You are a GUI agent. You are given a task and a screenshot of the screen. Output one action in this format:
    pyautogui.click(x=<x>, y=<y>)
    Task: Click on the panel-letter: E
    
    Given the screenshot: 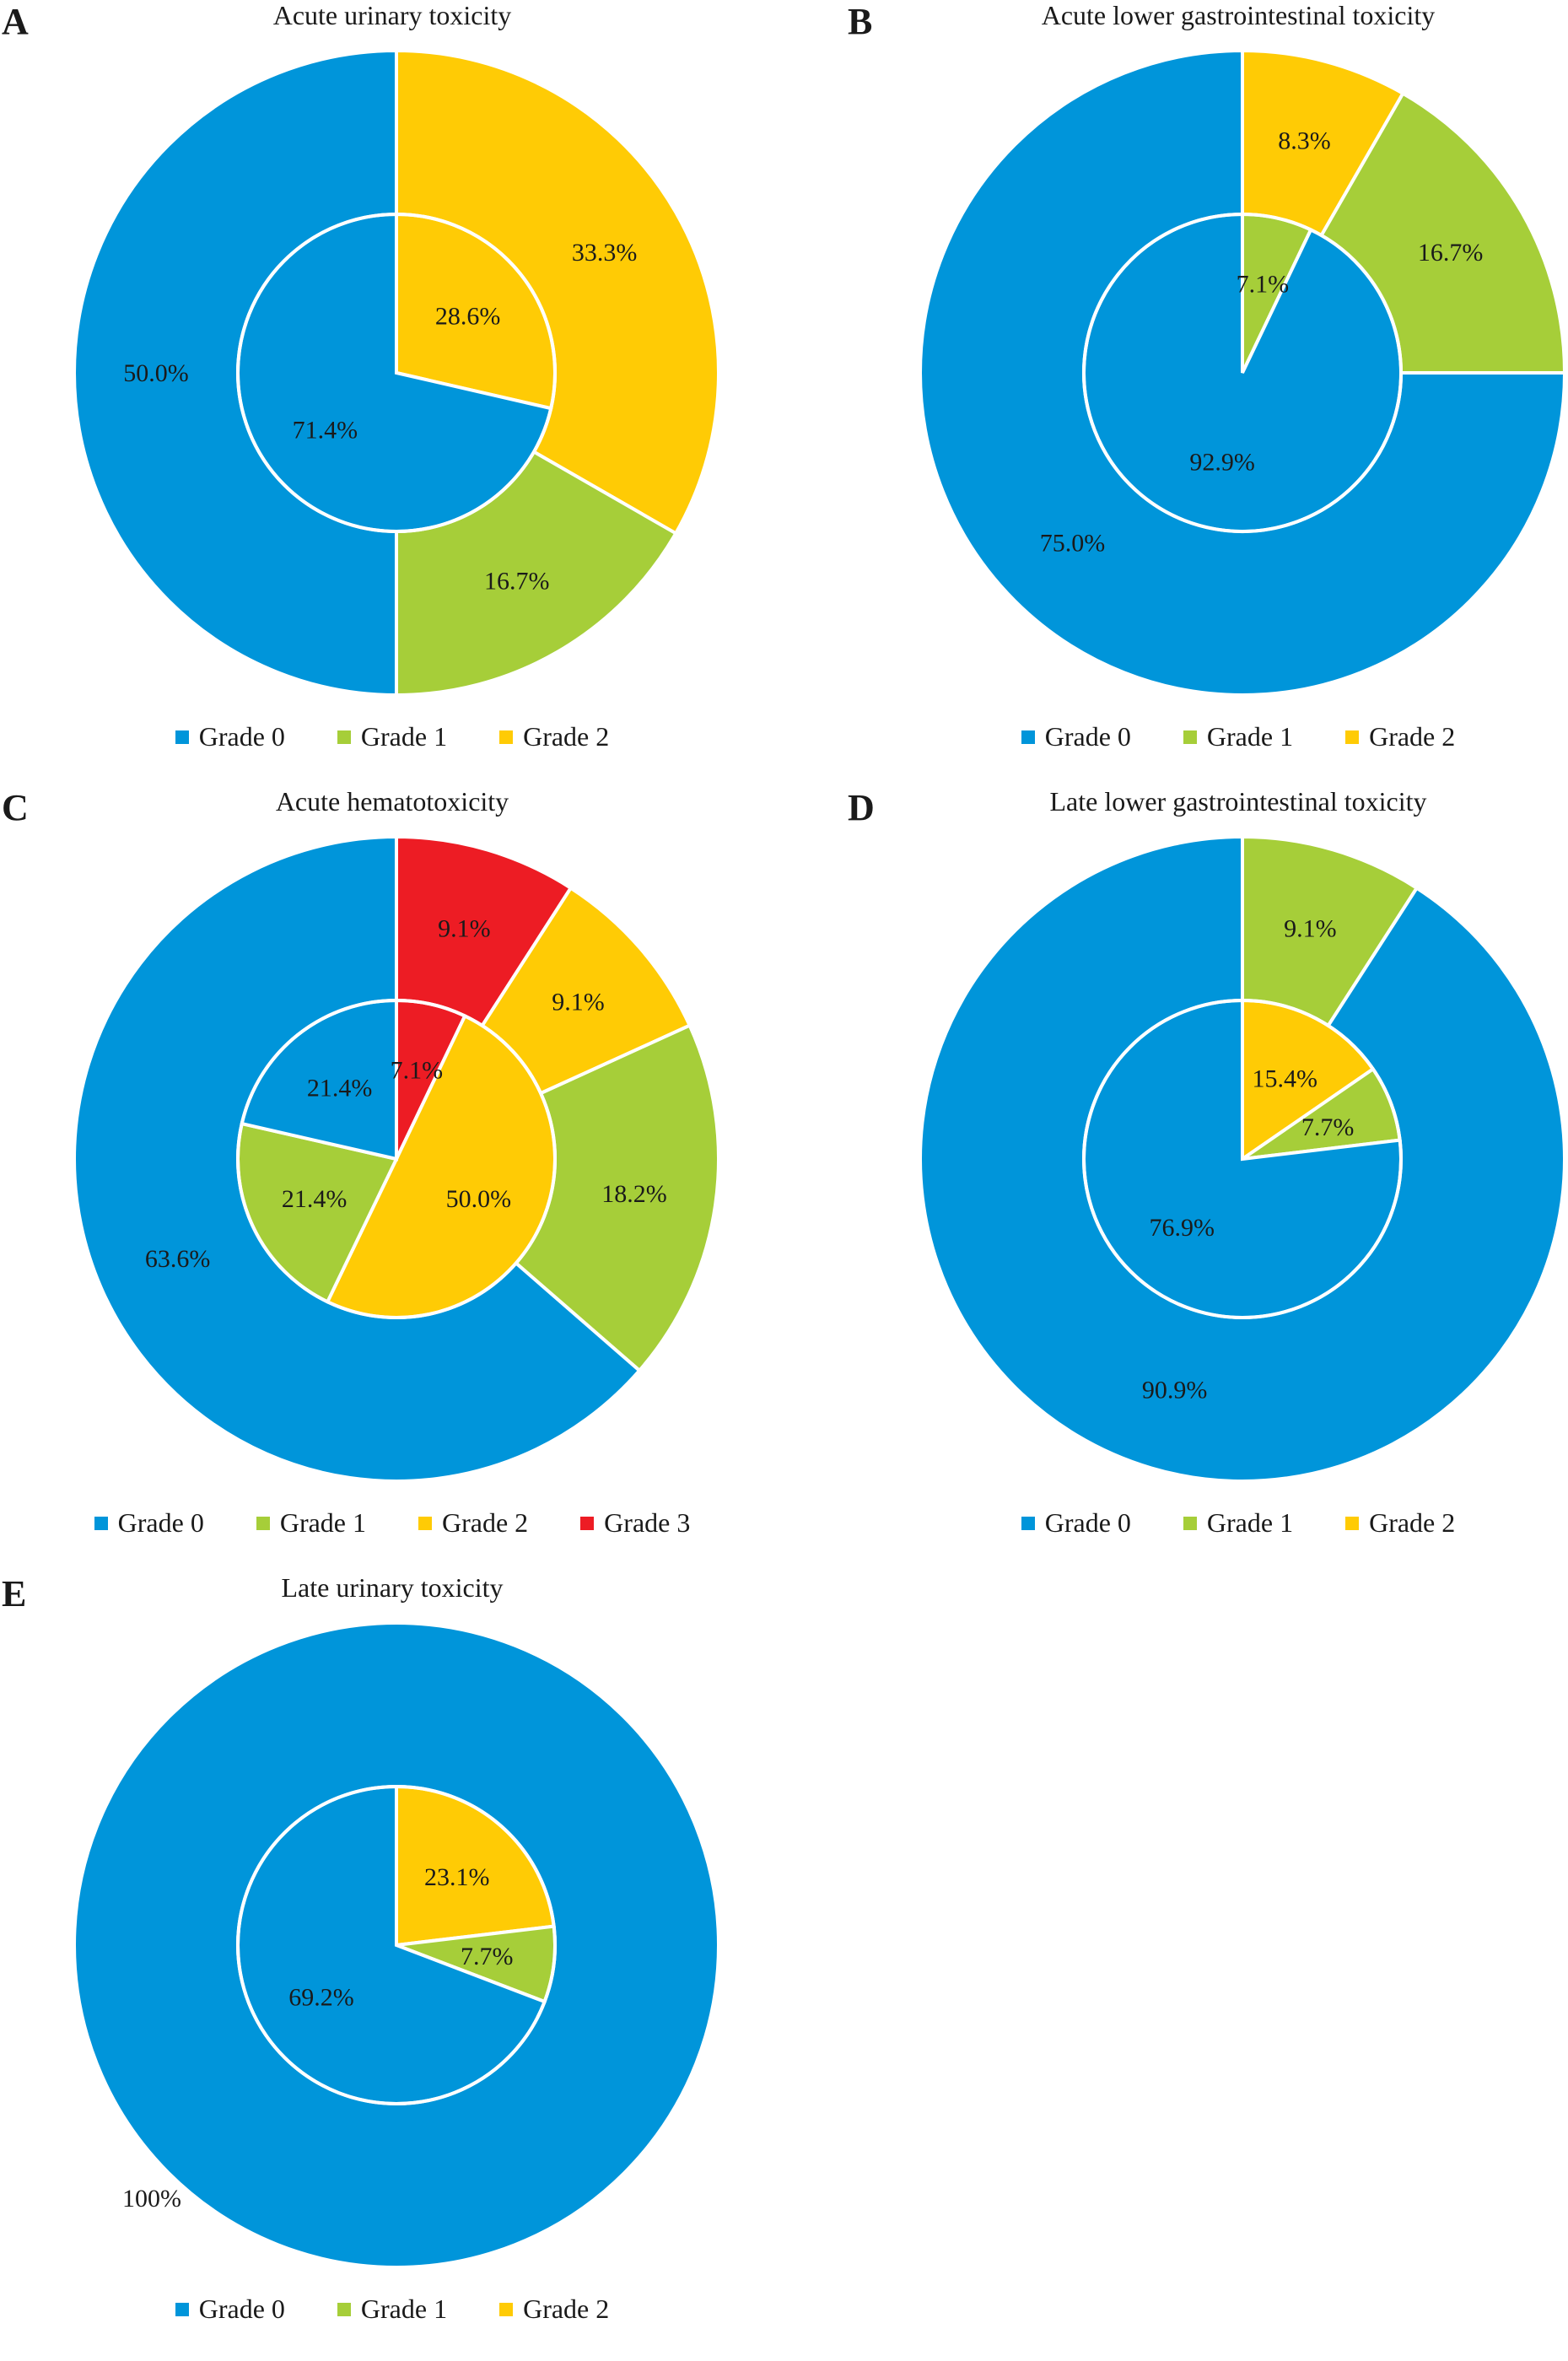 What is the action you would take?
    pyautogui.click(x=14, y=1594)
    